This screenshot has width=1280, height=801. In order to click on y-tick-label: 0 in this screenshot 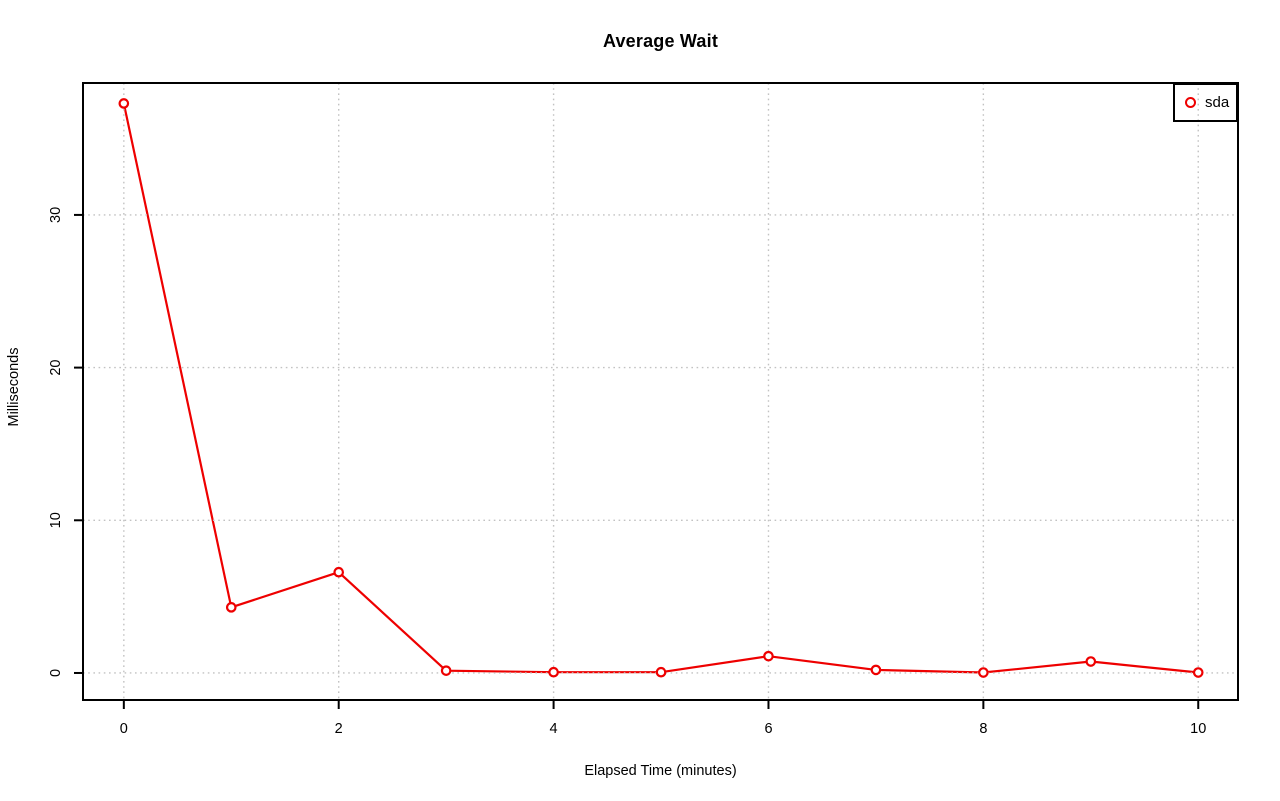, I will do `click(56, 673)`.